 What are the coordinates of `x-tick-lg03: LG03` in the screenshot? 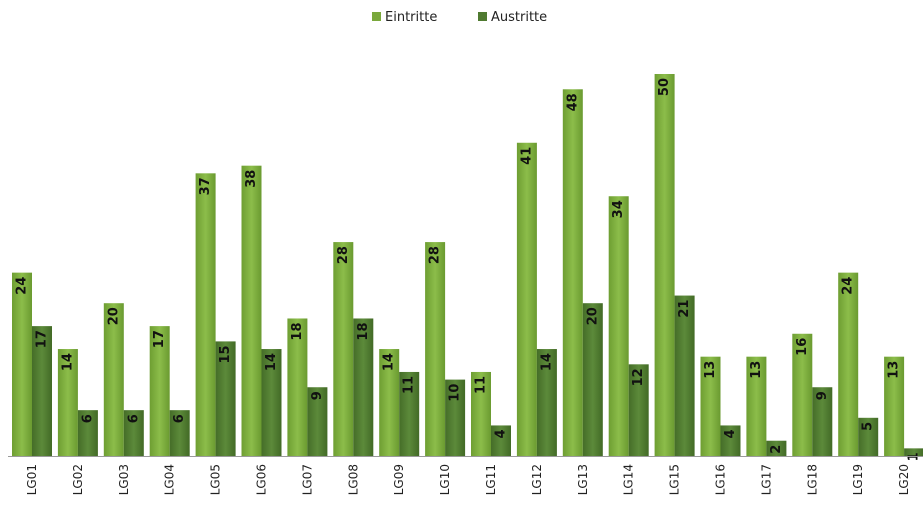 It's located at (124, 479).